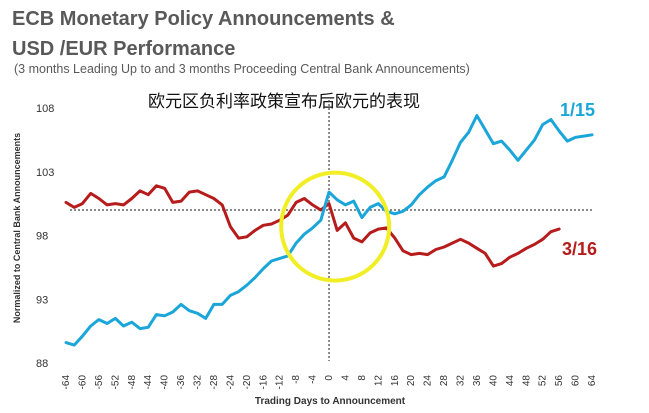 This screenshot has width=649, height=413. Describe the element at coordinates (395, 381) in the screenshot. I see `x-tick-label: 16` at that location.